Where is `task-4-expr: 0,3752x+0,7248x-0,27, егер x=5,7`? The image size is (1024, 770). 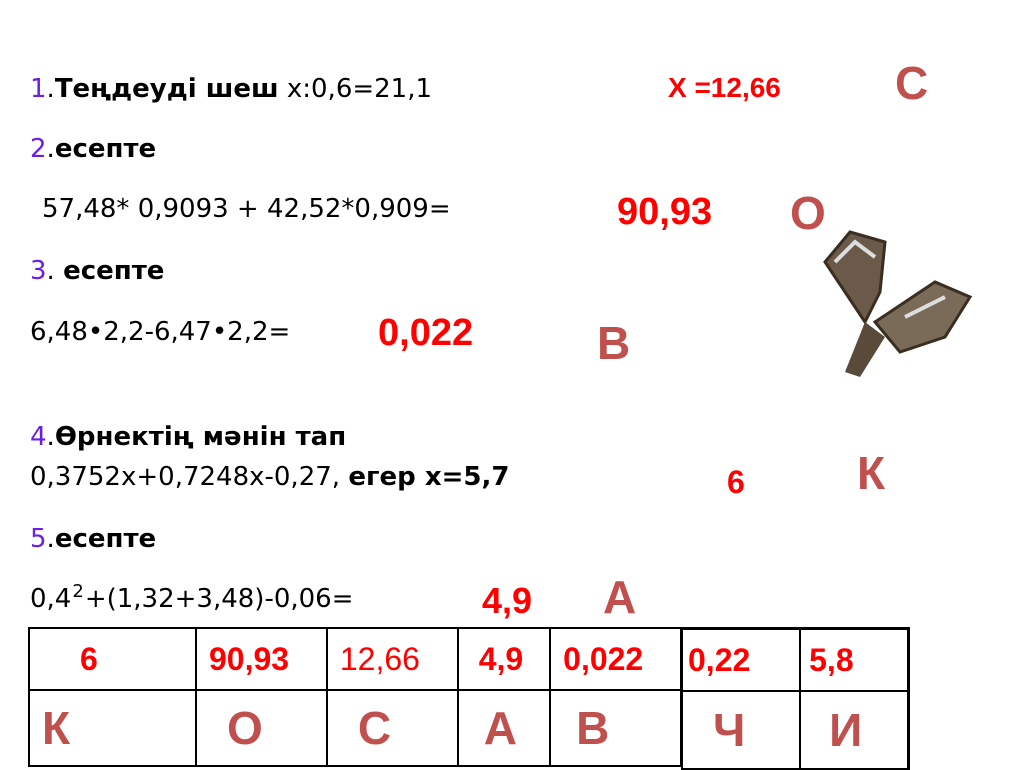
task-4-expr: 0,3752x+0,7248x-0,27, егер x=5,7 is located at coordinates (269, 477).